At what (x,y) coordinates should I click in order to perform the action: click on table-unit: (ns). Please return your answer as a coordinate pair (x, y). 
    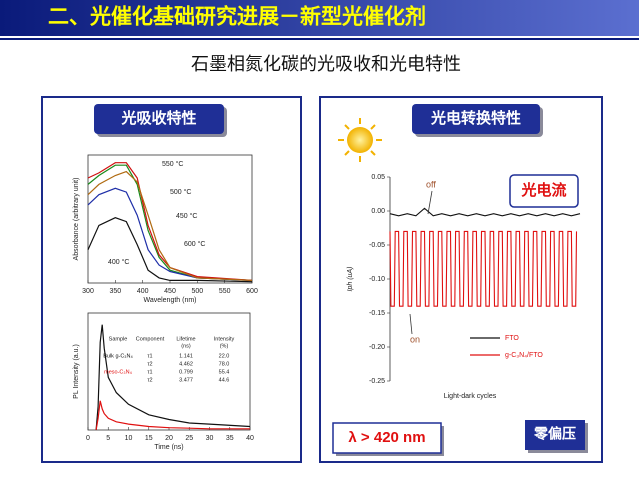
    Looking at the image, I should click on (186, 346).